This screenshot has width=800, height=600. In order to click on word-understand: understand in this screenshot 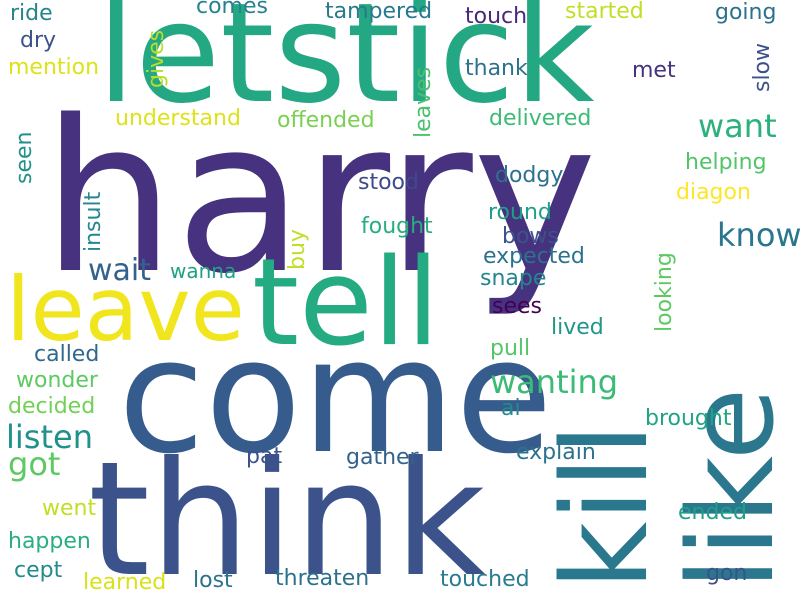, I will do `click(178, 118)`.